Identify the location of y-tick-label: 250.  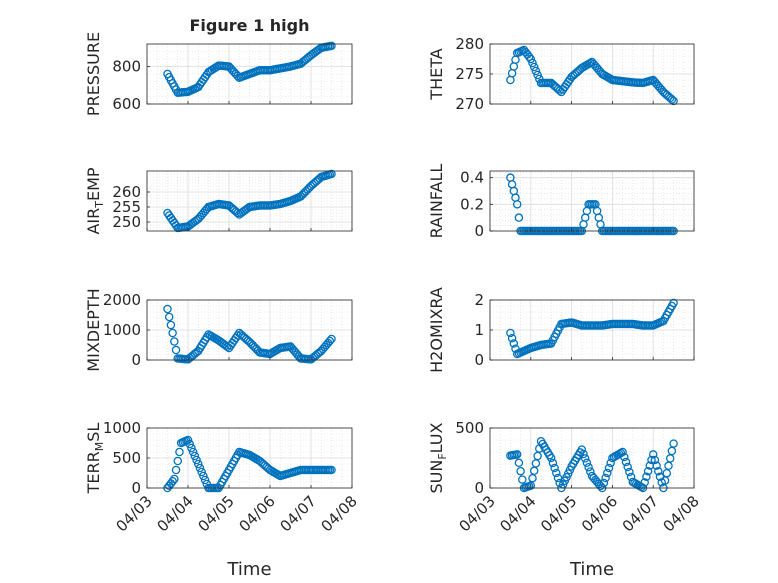
(126, 222).